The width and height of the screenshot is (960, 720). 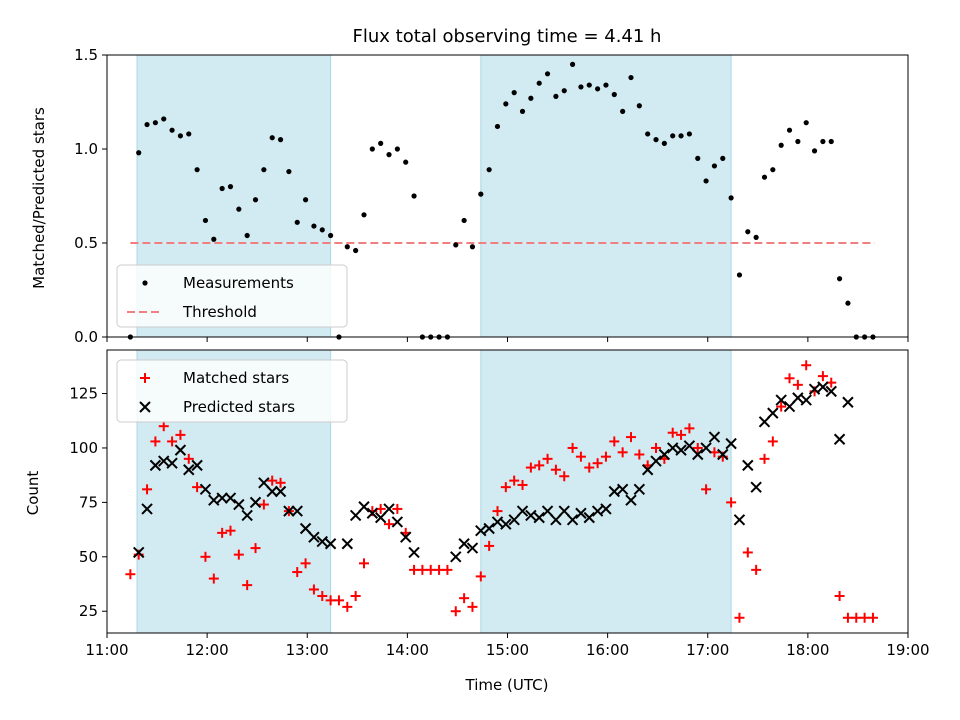 What do you see at coordinates (707, 650) in the screenshot?
I see `x-tick-label: 17:00` at bounding box center [707, 650].